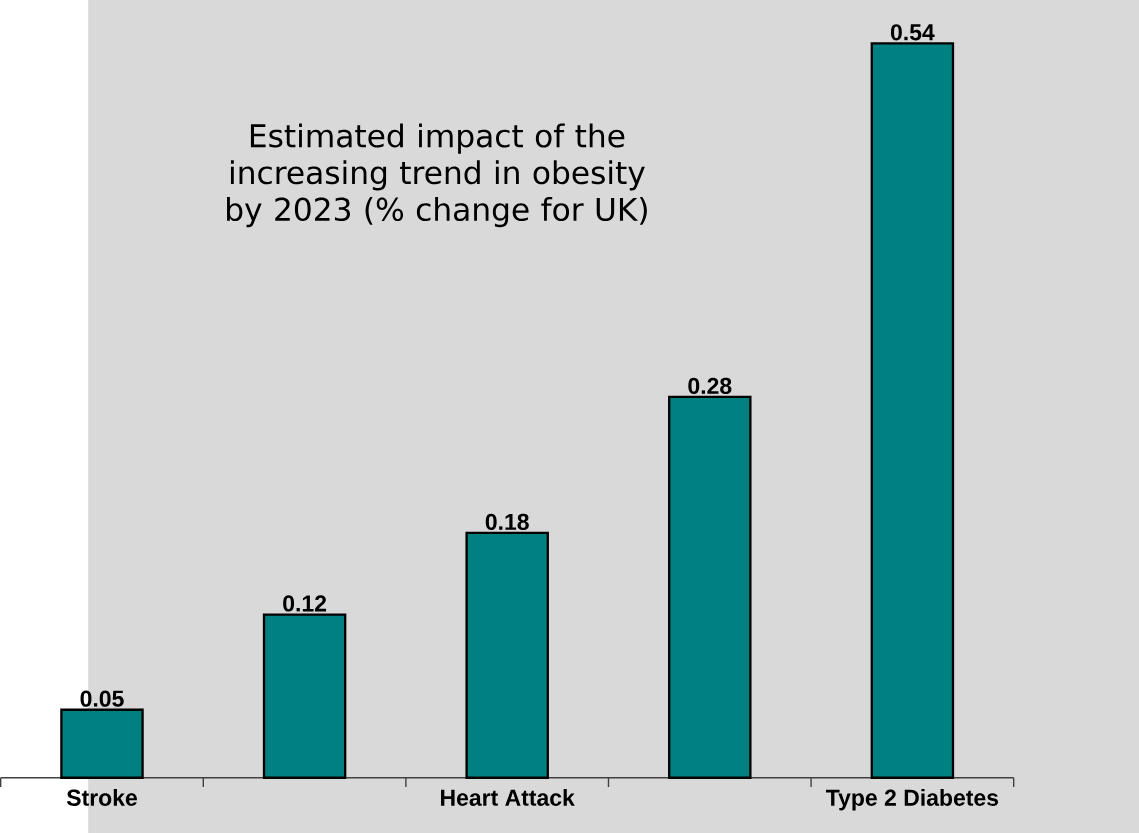 The width and height of the screenshot is (1139, 833). I want to click on data-label: 0.18, so click(507, 521).